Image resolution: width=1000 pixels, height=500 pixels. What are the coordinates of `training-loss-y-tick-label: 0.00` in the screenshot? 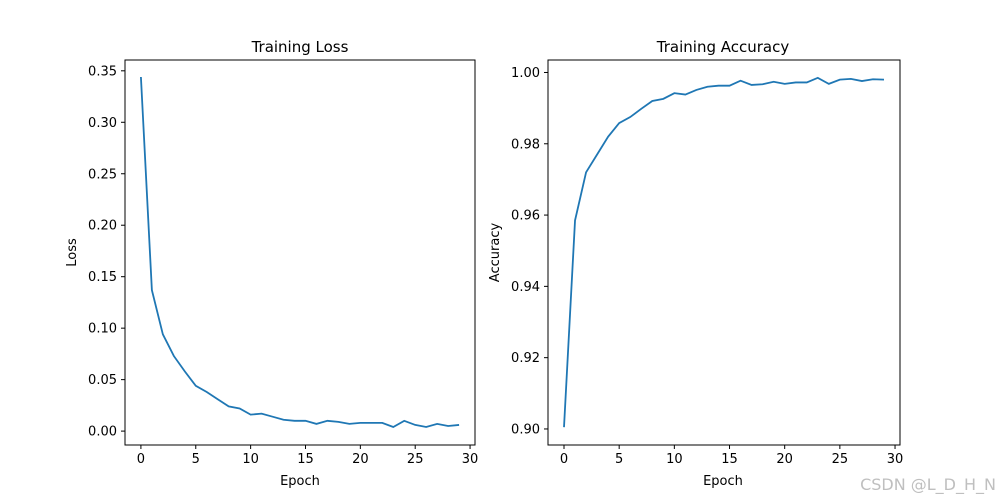 It's located at (102, 432).